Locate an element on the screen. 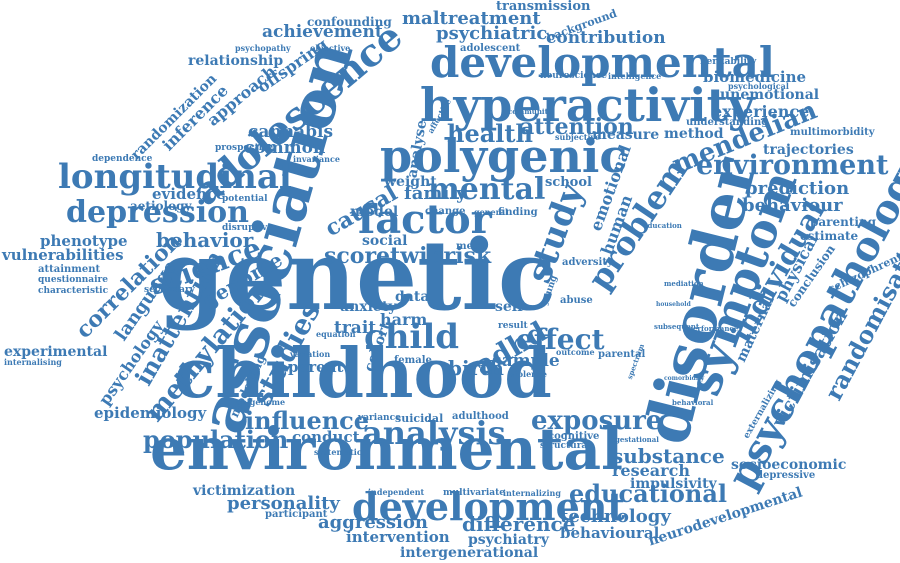  word-household: household is located at coordinates (673, 304).